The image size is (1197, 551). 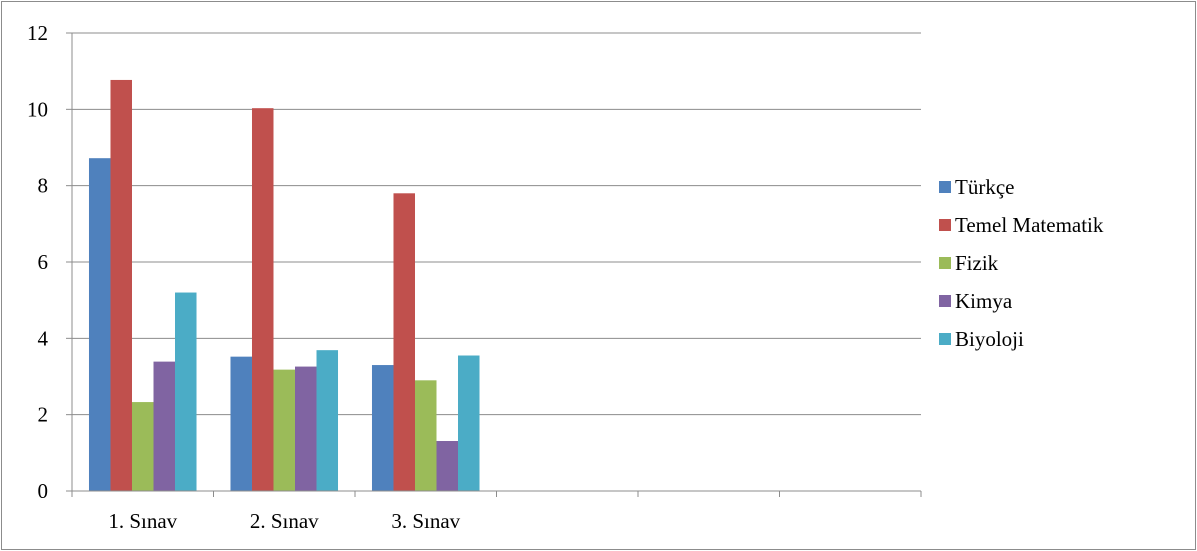 What do you see at coordinates (284, 521) in the screenshot?
I see `x-tick-label: 2. Sınav` at bounding box center [284, 521].